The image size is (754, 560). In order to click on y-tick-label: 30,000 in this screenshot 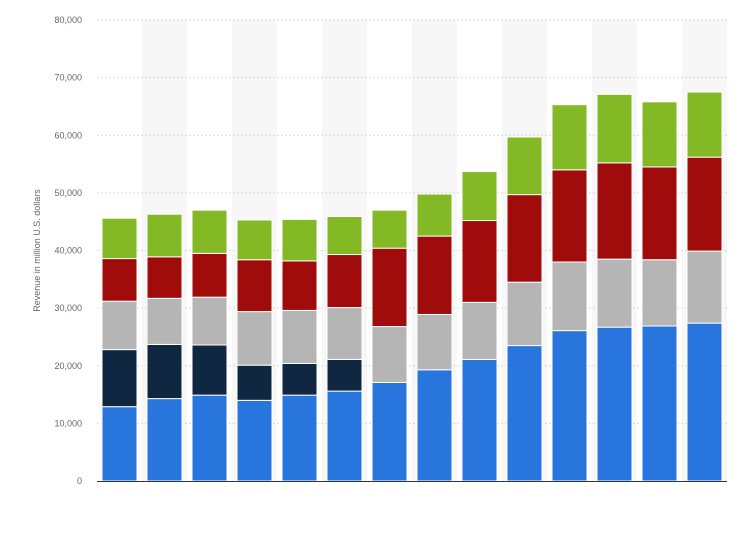, I will do `click(68, 308)`.